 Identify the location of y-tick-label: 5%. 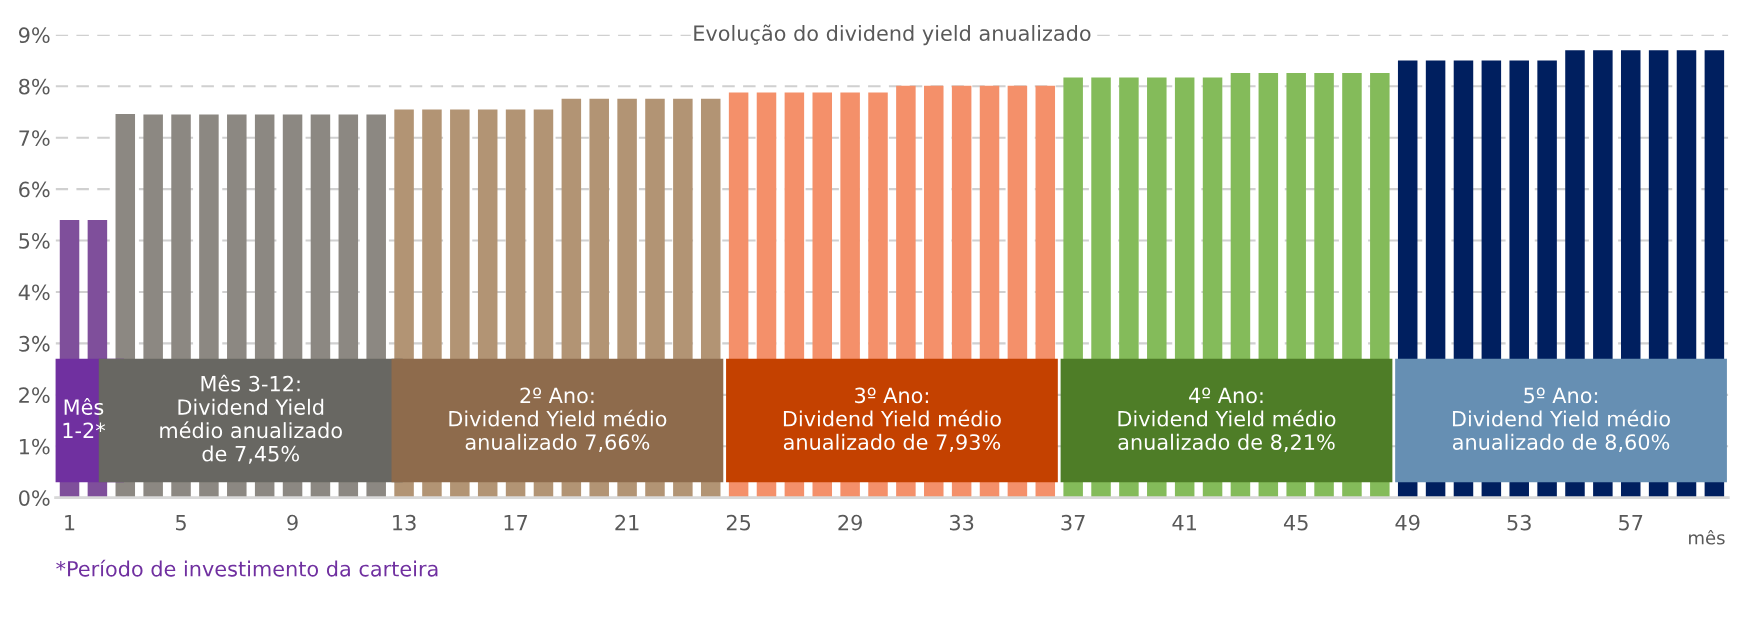
(34, 241).